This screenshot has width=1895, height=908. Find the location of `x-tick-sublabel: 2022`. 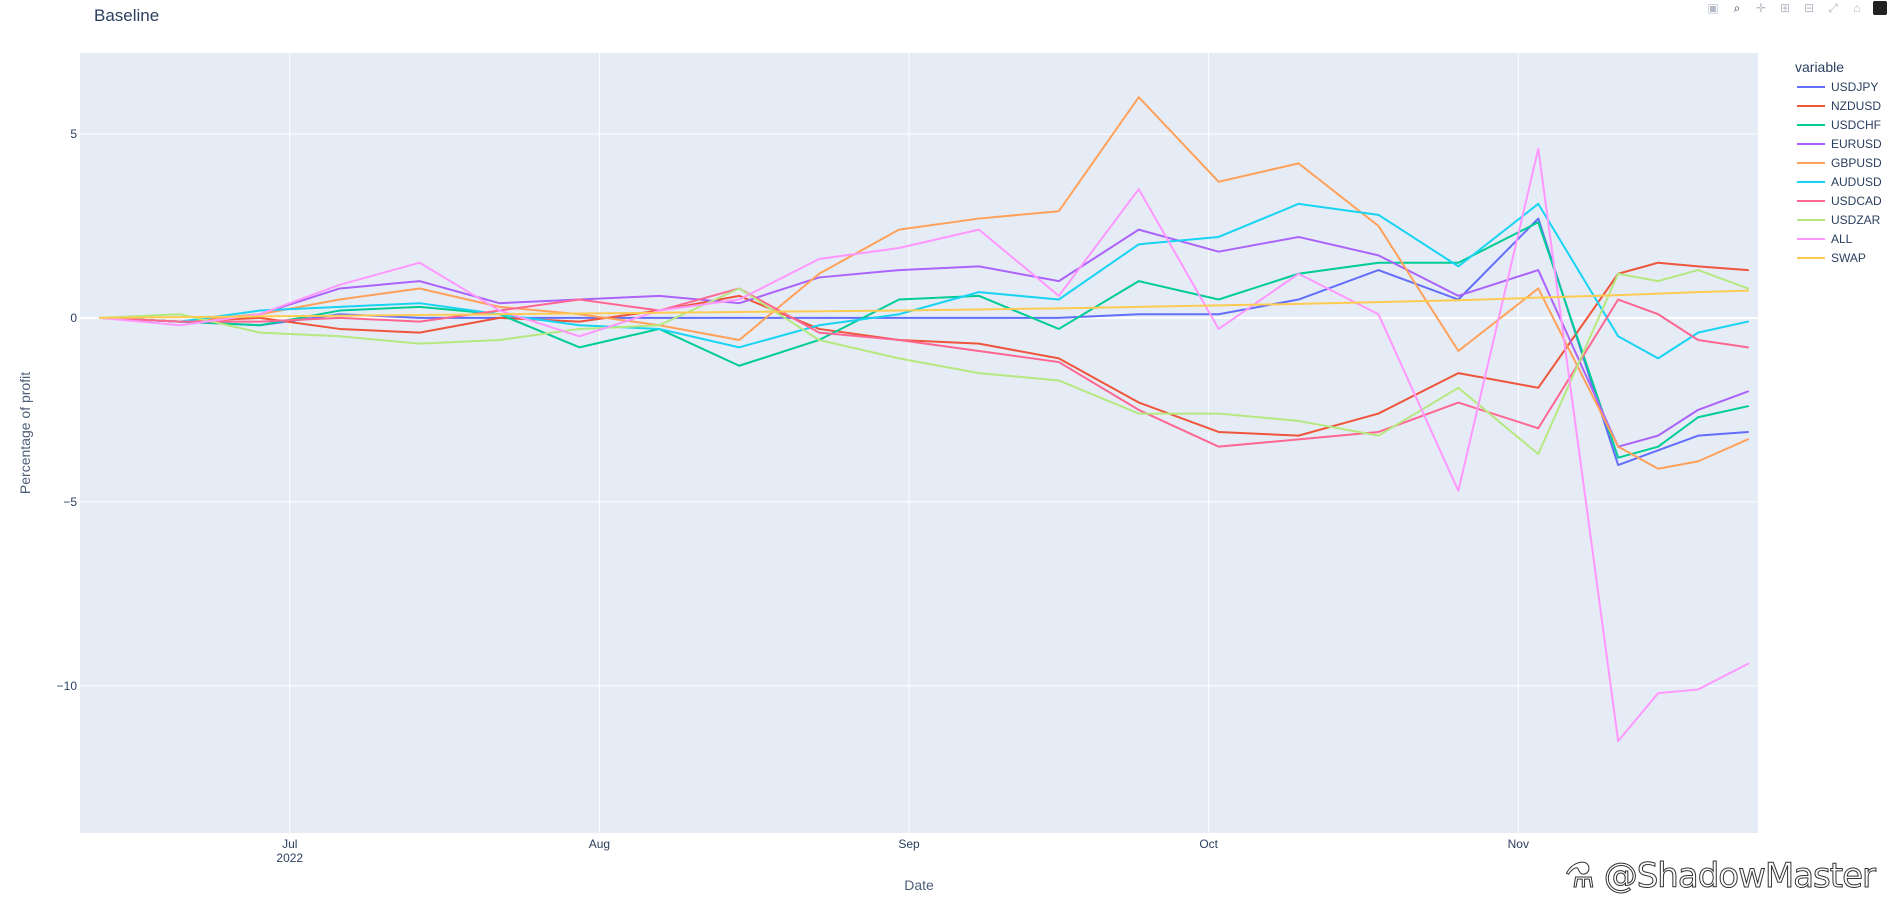

x-tick-sublabel: 2022 is located at coordinates (289, 858).